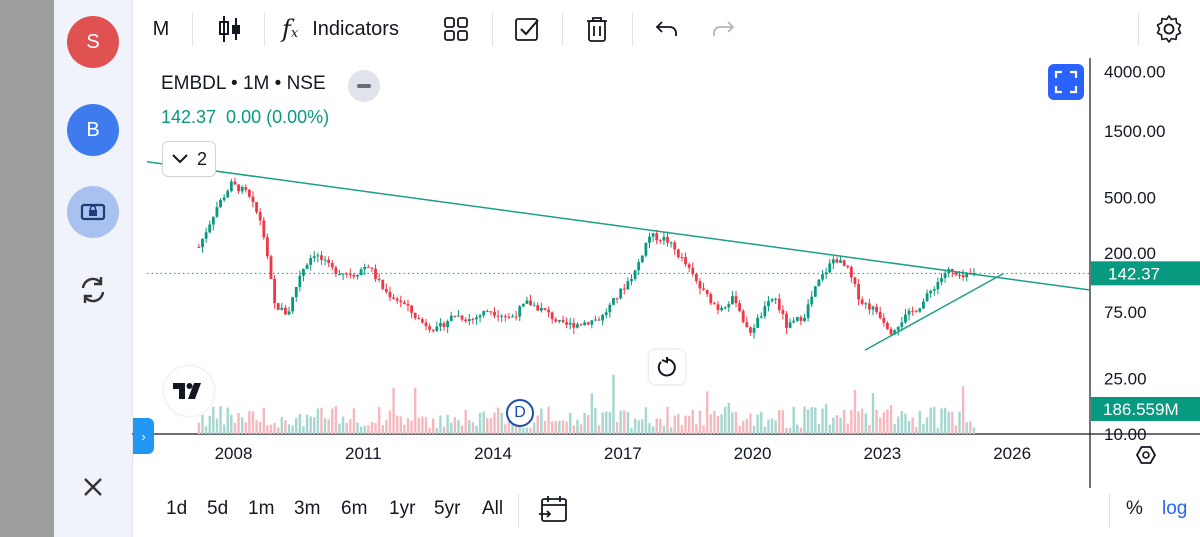 This screenshot has height=537, width=1200. I want to click on price-tick-label: 75.00, so click(1125, 312).